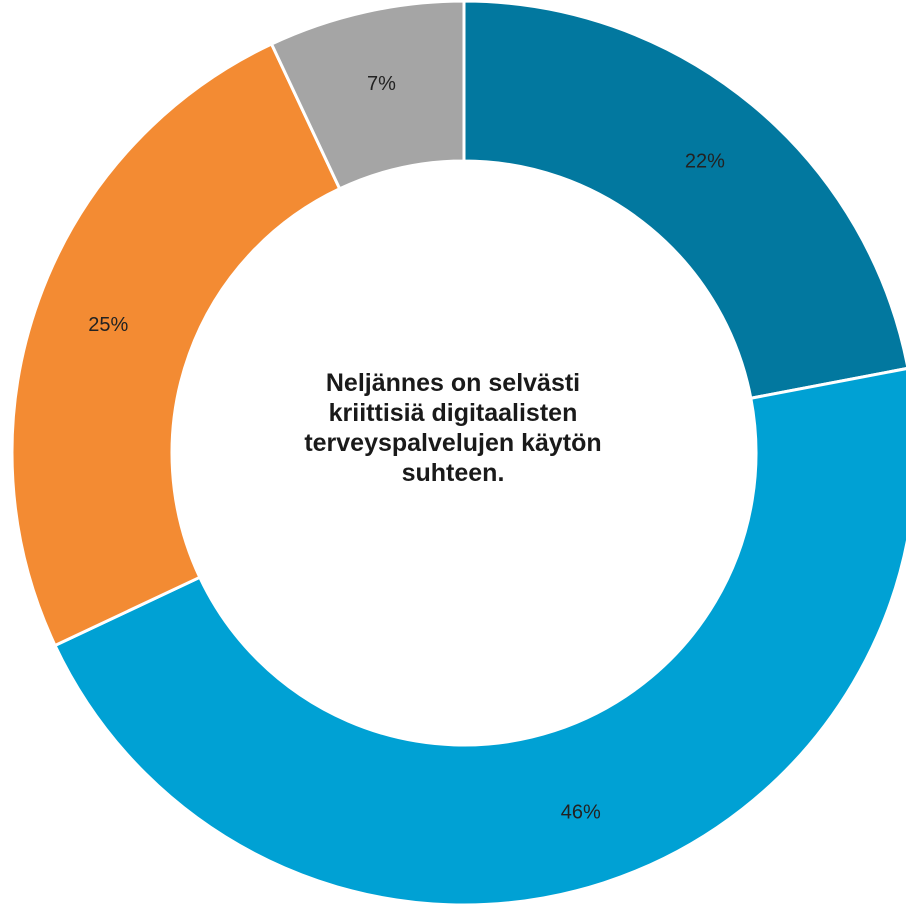 The width and height of the screenshot is (906, 906). What do you see at coordinates (581, 813) in the screenshot?
I see `slice-label-2: 46%` at bounding box center [581, 813].